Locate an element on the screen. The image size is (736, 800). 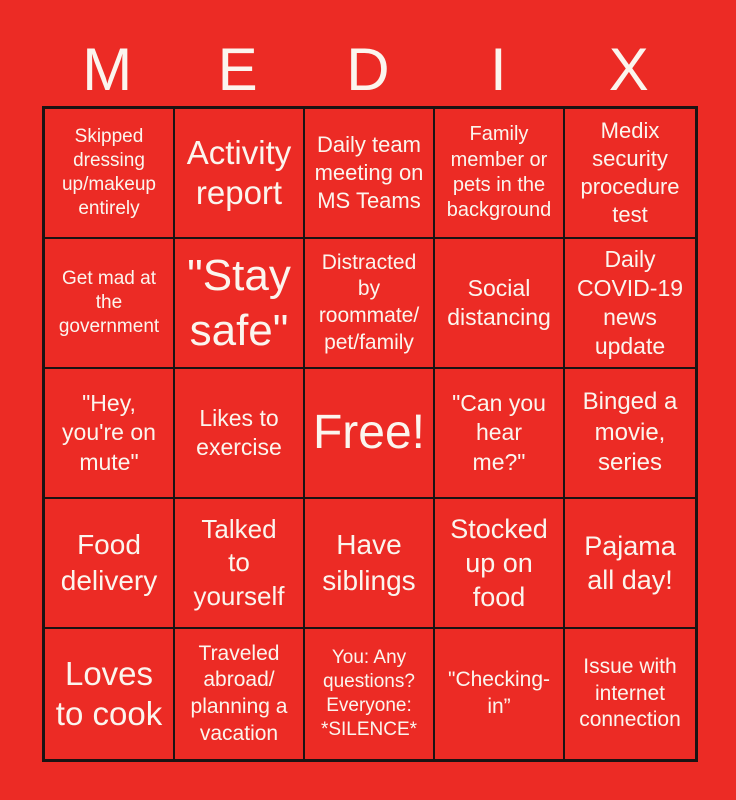
title-letter-e: E is located at coordinates (237, 69).